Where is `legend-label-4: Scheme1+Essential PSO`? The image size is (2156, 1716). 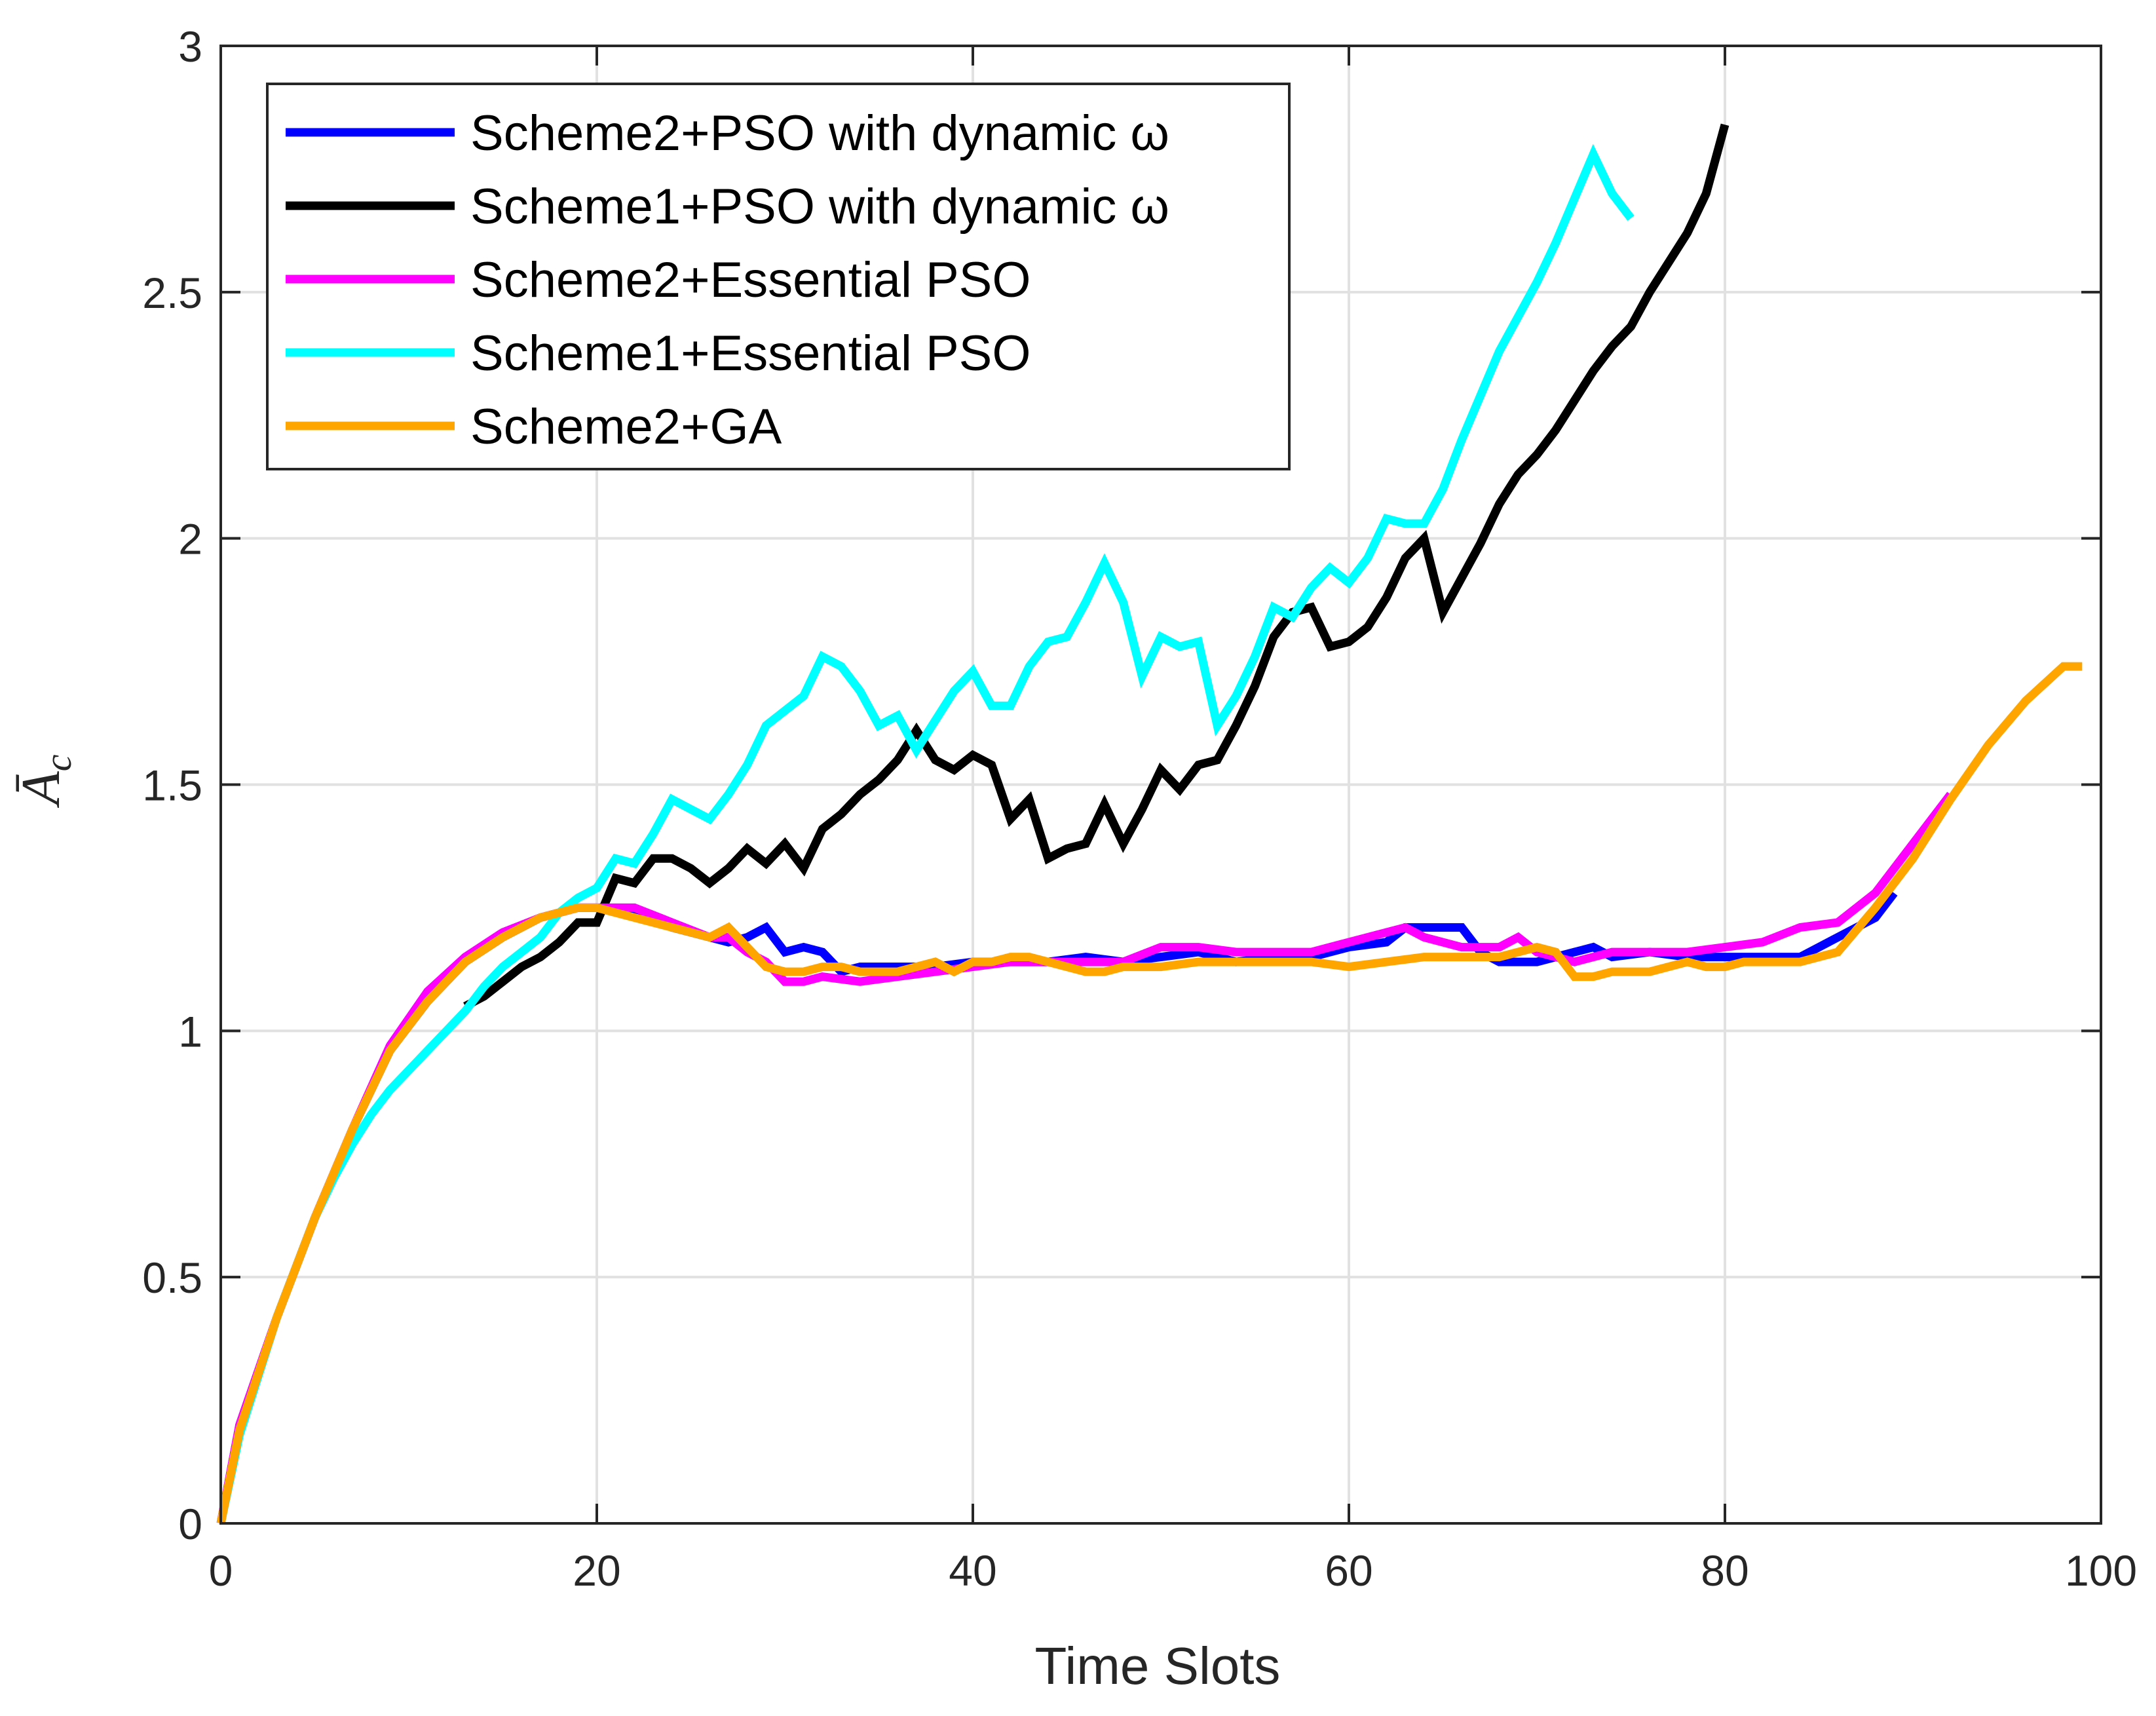 legend-label-4: Scheme1+Essential PSO is located at coordinates (750, 353).